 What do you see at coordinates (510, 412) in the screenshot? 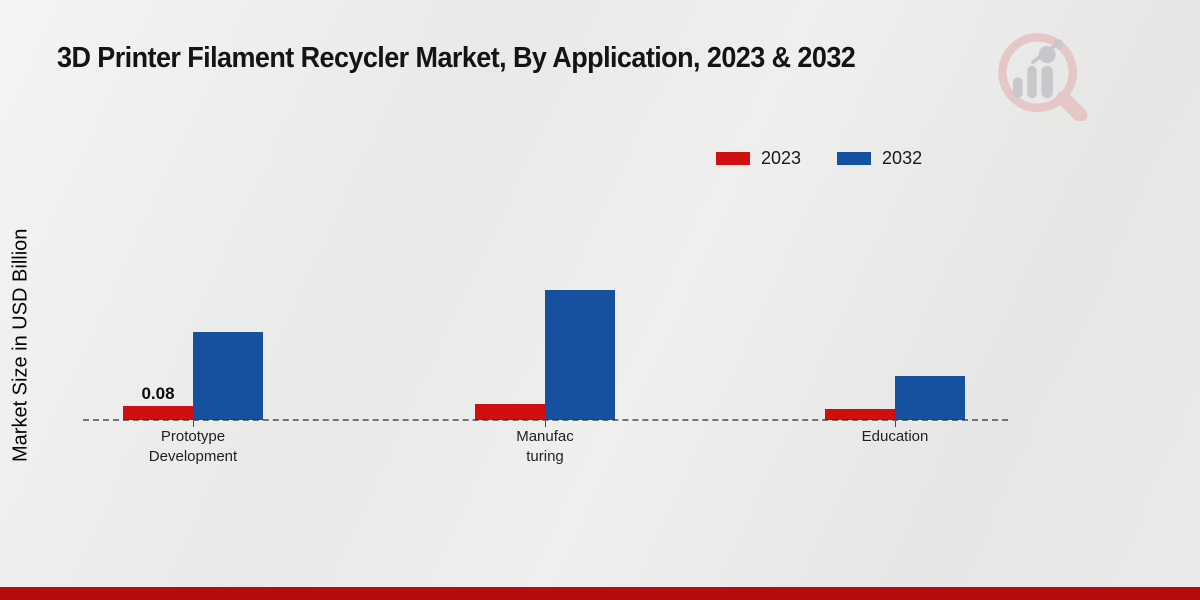
I see `bar-2023-manufacturing` at bounding box center [510, 412].